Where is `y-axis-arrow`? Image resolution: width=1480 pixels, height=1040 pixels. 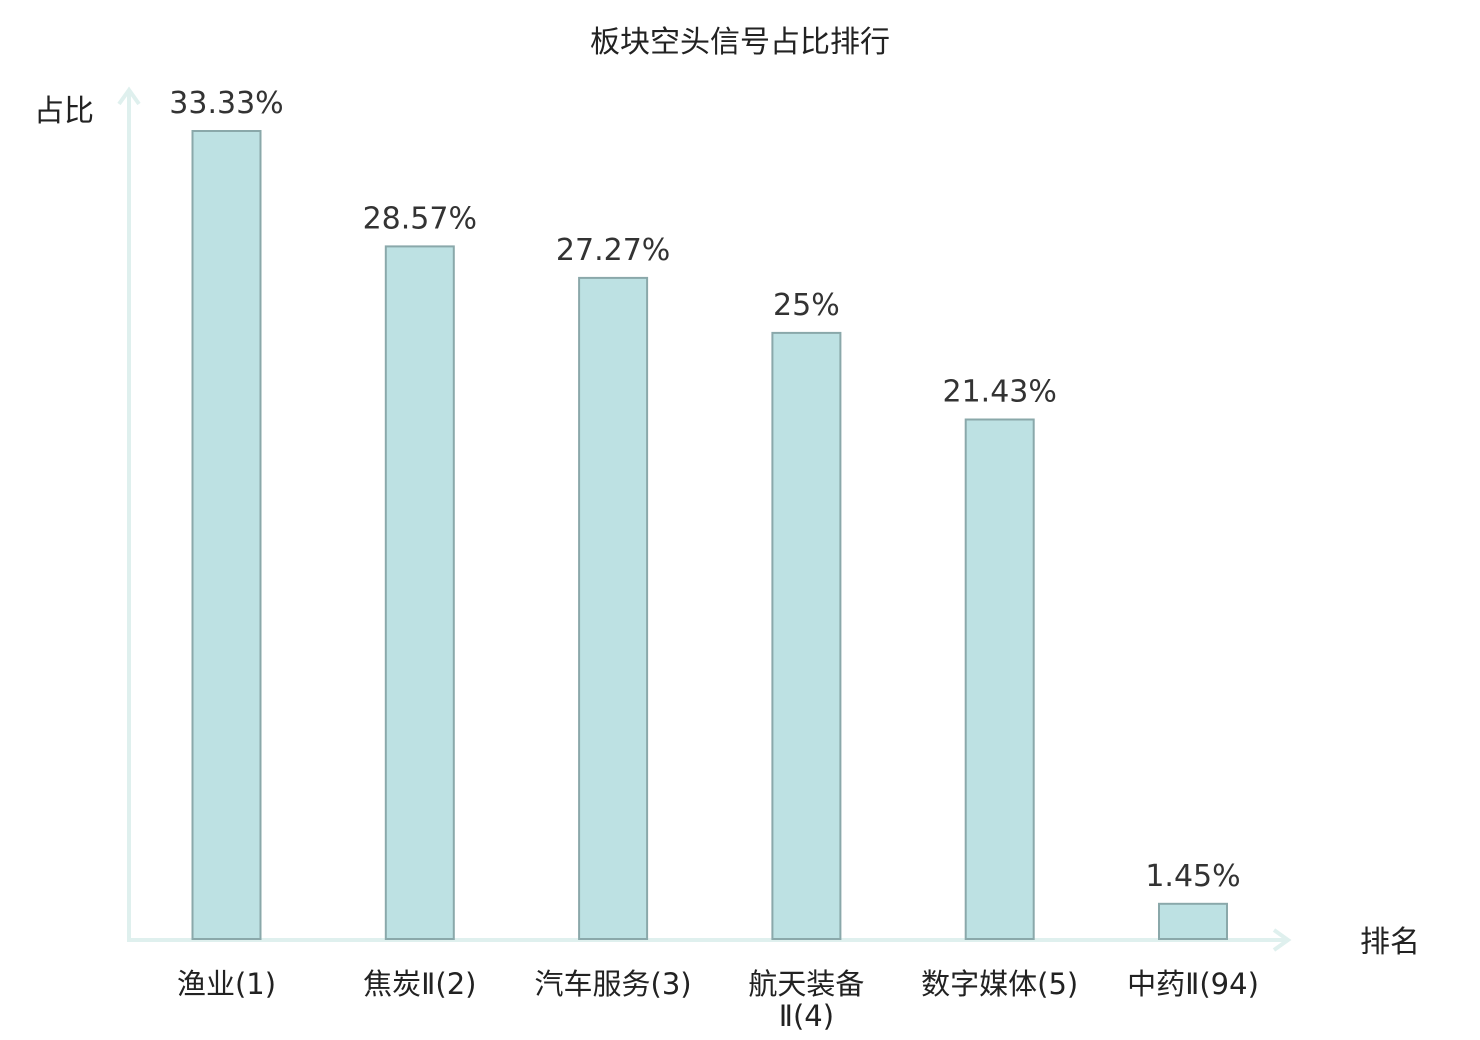
y-axis-arrow is located at coordinates (129, 96).